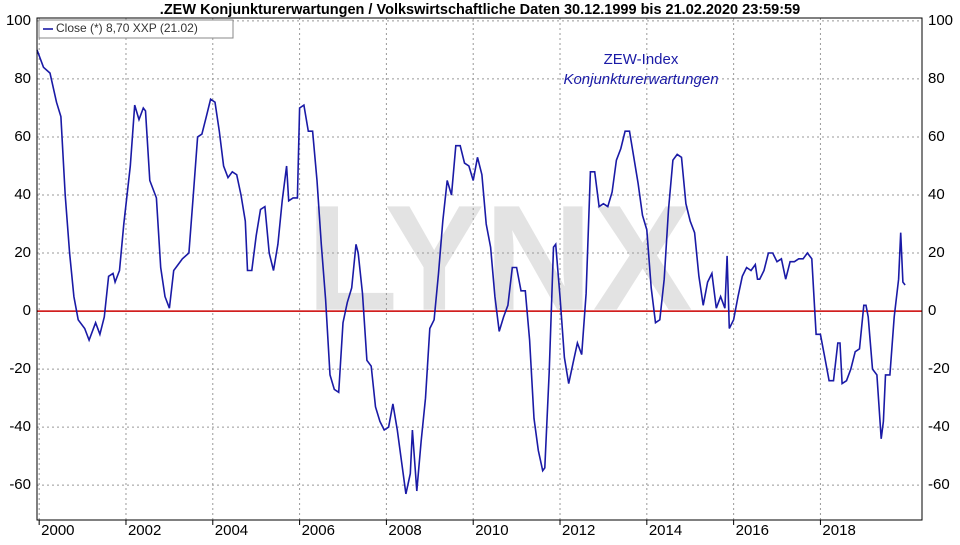 Image resolution: width=960 pixels, height=545 pixels. Describe the element at coordinates (22, 136) in the screenshot. I see `y-tick-label: 60` at that location.